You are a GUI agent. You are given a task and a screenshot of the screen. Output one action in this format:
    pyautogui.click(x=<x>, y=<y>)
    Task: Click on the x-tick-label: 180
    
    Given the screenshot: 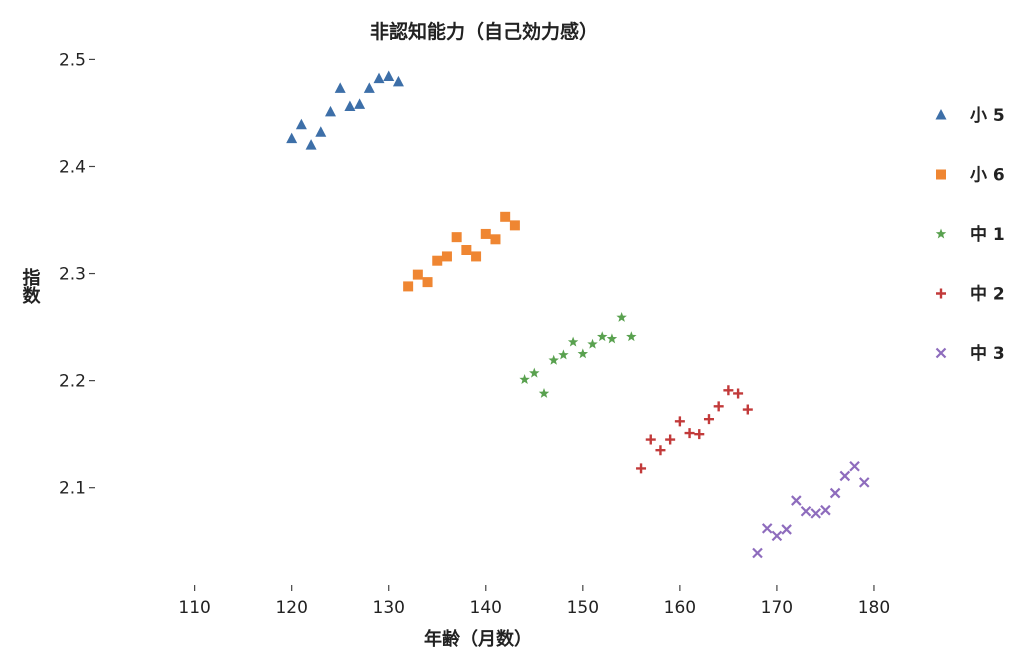 What is the action you would take?
    pyautogui.click(x=874, y=608)
    